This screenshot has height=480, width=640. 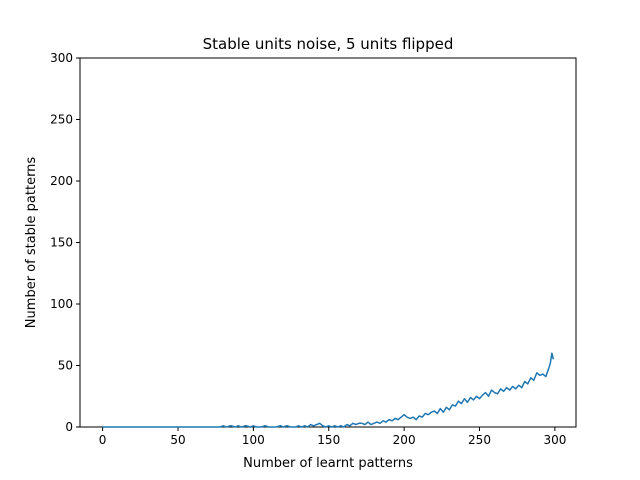 What do you see at coordinates (61, 304) in the screenshot?
I see `y-tick-label: 100` at bounding box center [61, 304].